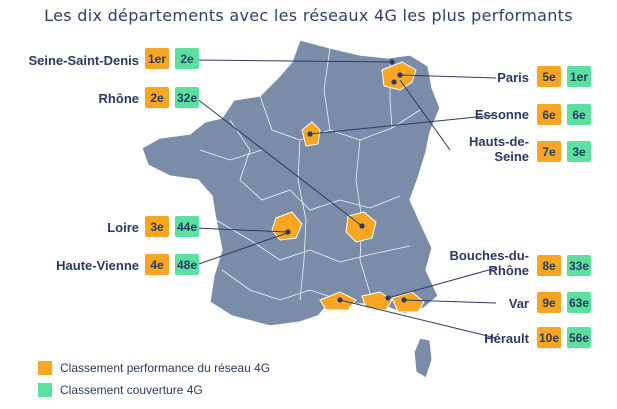 The width and height of the screenshot is (617, 409). I want to click on perf-rank-herault: 10e, so click(549, 337).